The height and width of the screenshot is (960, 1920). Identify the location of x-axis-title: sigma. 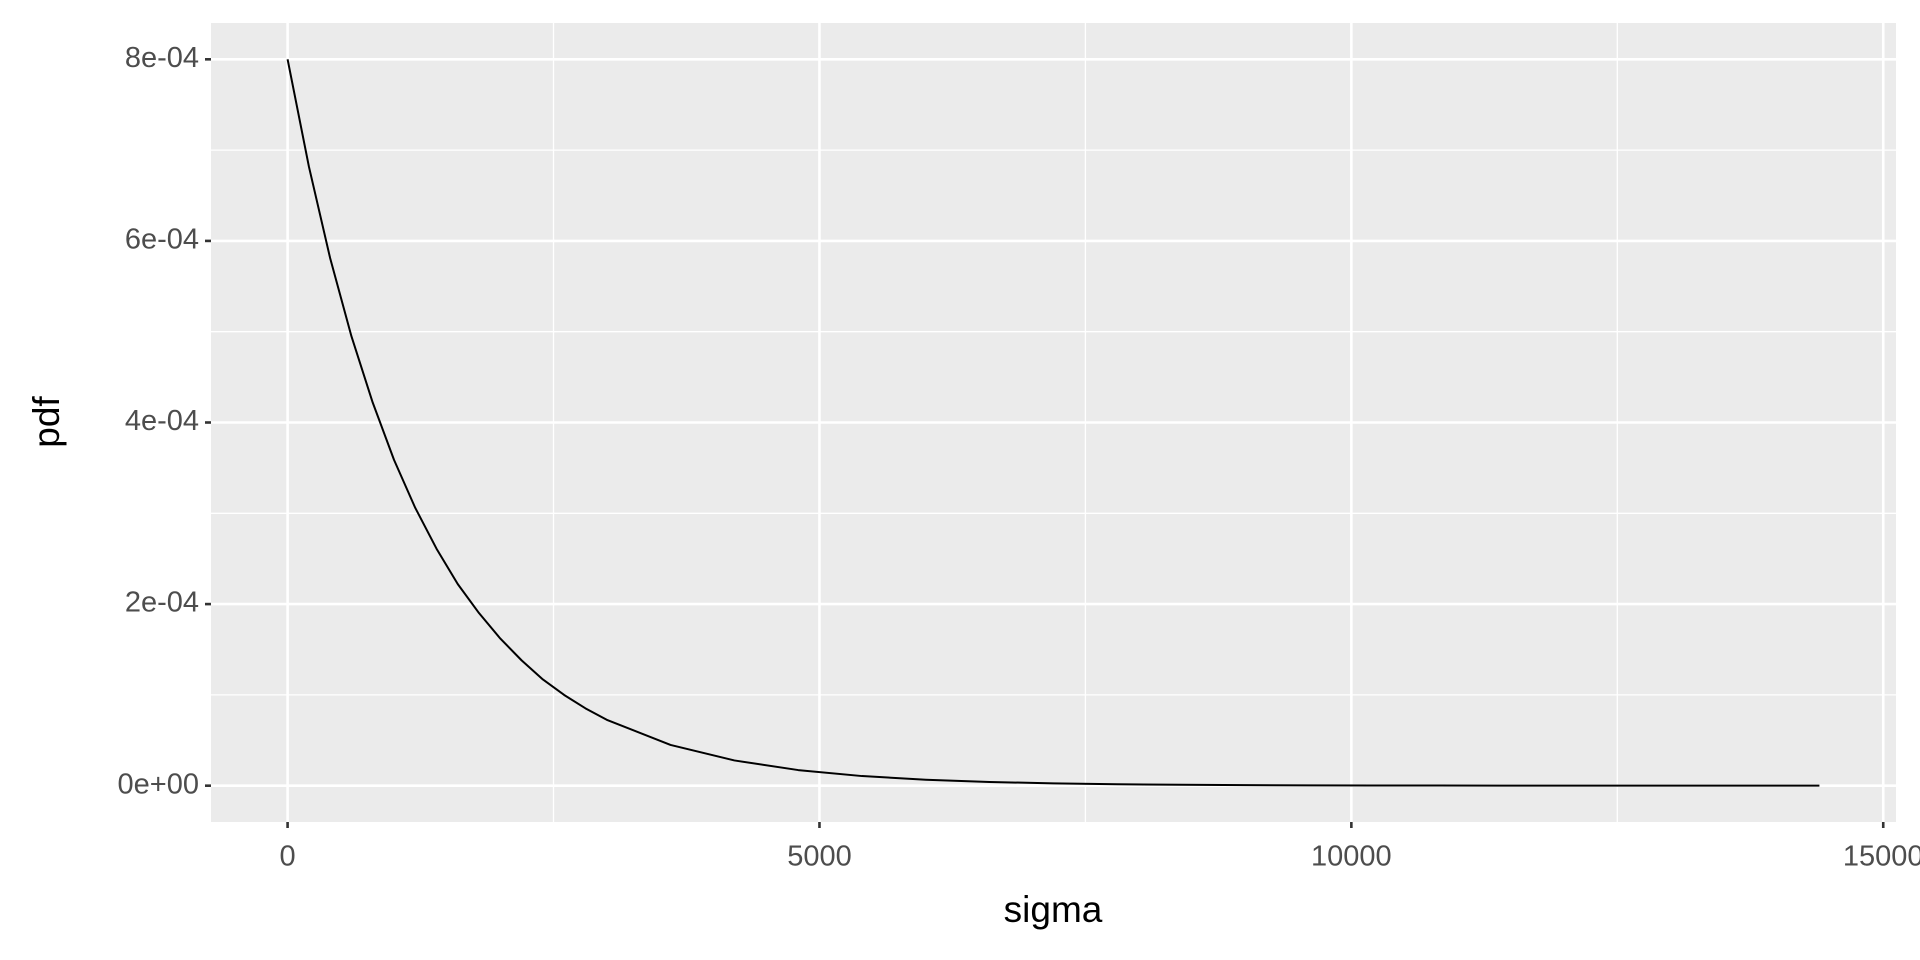
(1053, 909).